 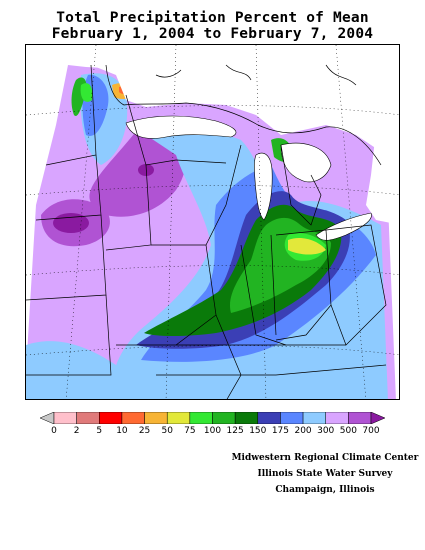 I want to click on atlantic-area, so click(x=382, y=155).